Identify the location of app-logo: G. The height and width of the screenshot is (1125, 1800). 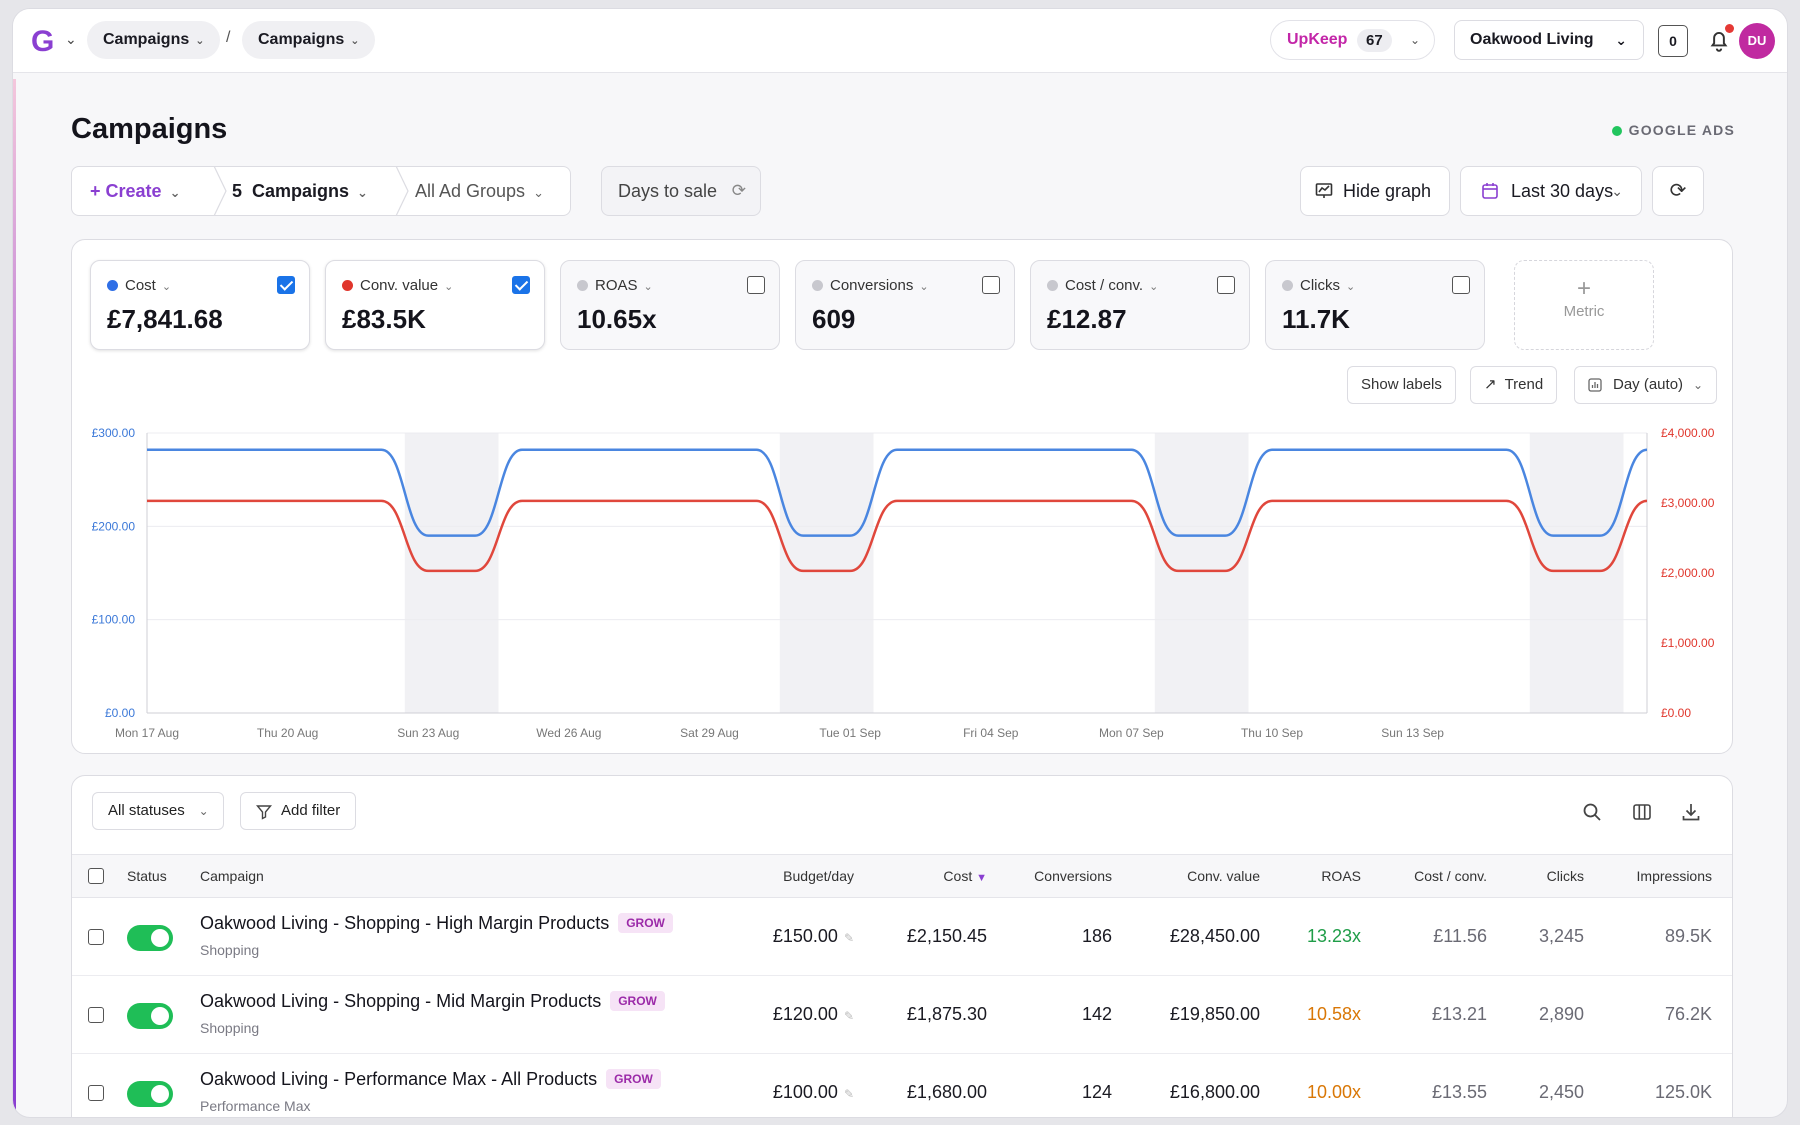
(43, 41).